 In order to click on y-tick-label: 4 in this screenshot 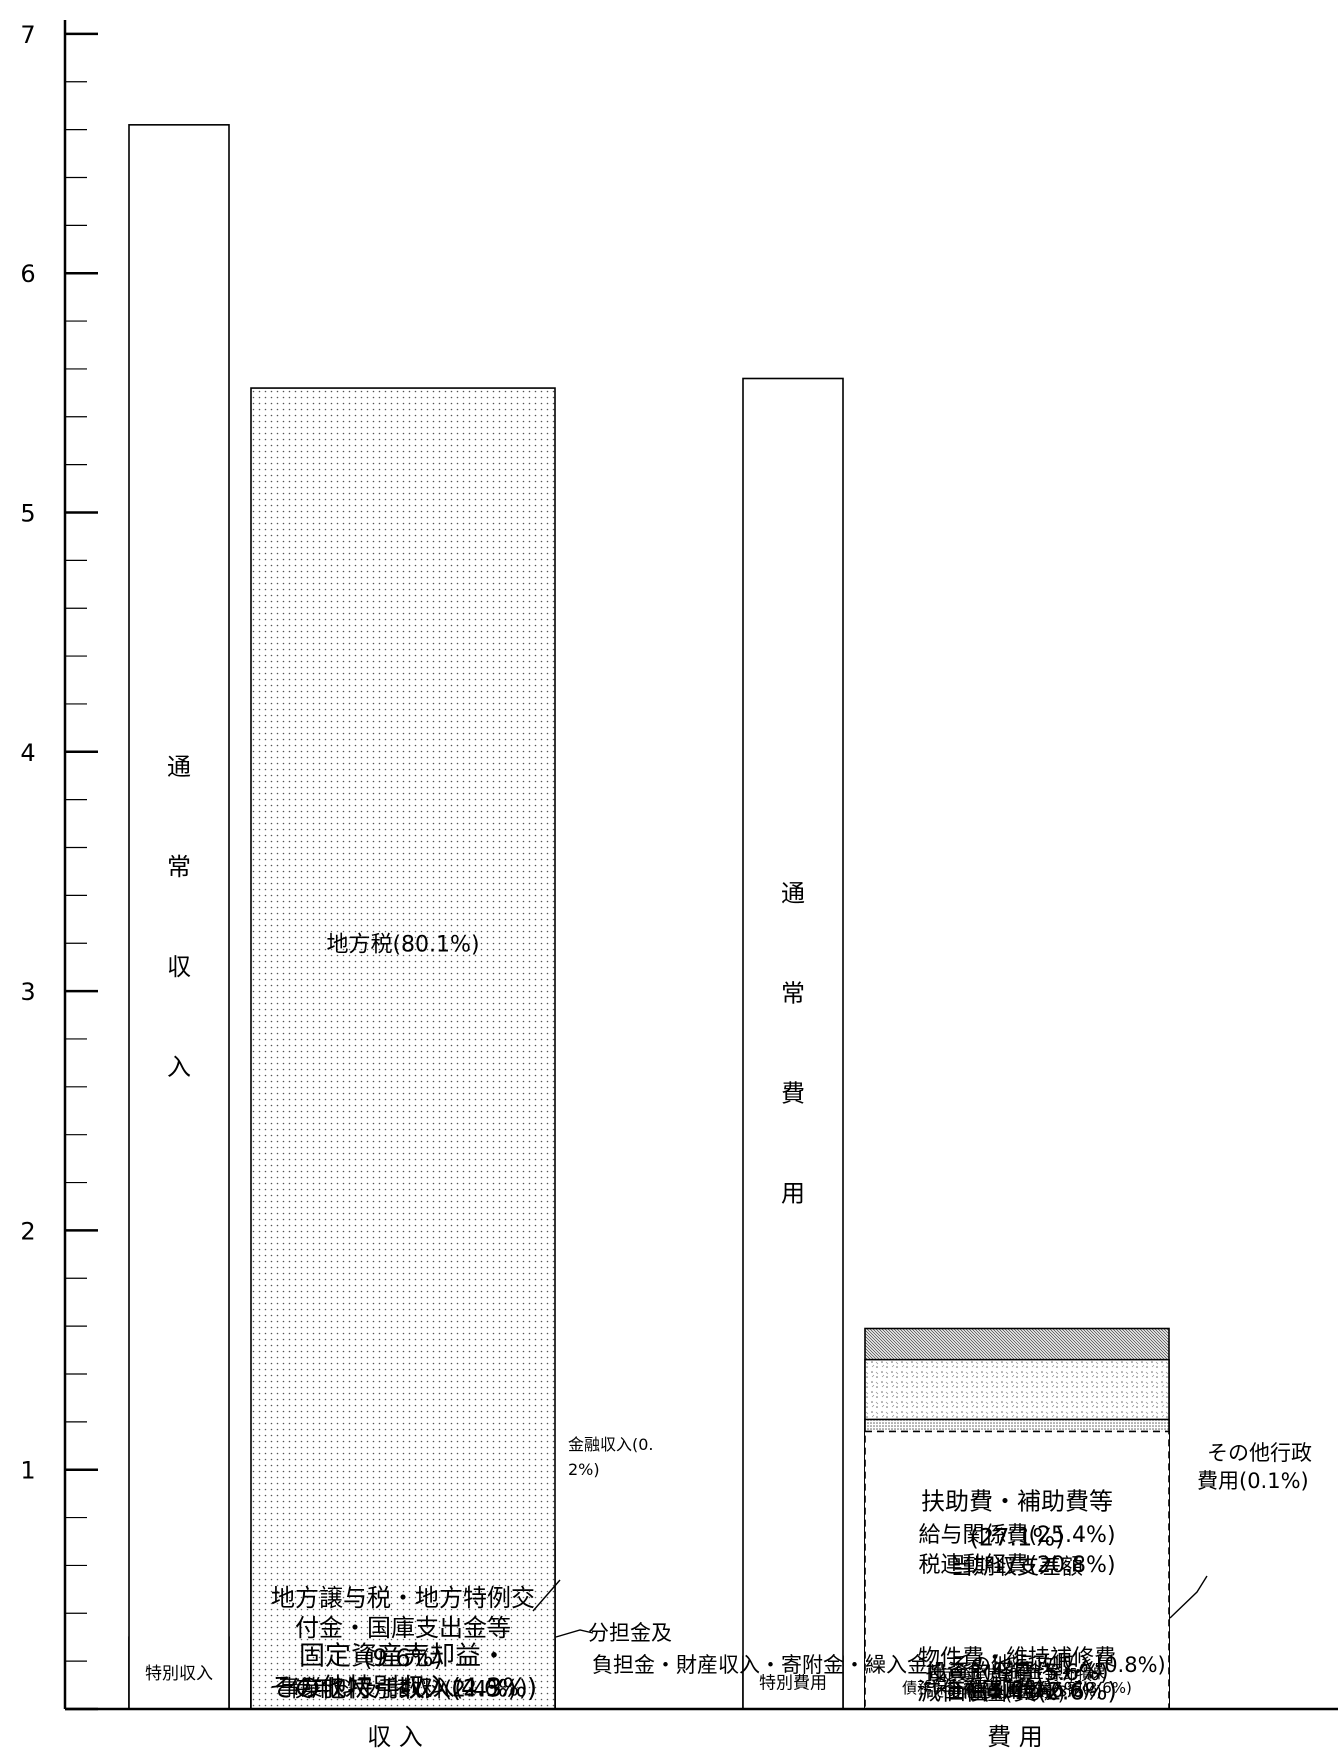, I will do `click(27, 753)`.